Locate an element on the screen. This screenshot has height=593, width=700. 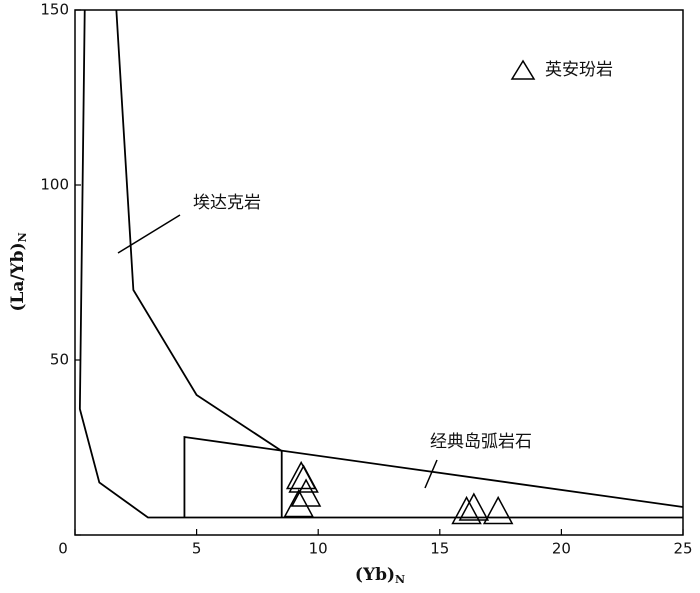
annotation: 经典岛弧岩石 is located at coordinates (481, 442).